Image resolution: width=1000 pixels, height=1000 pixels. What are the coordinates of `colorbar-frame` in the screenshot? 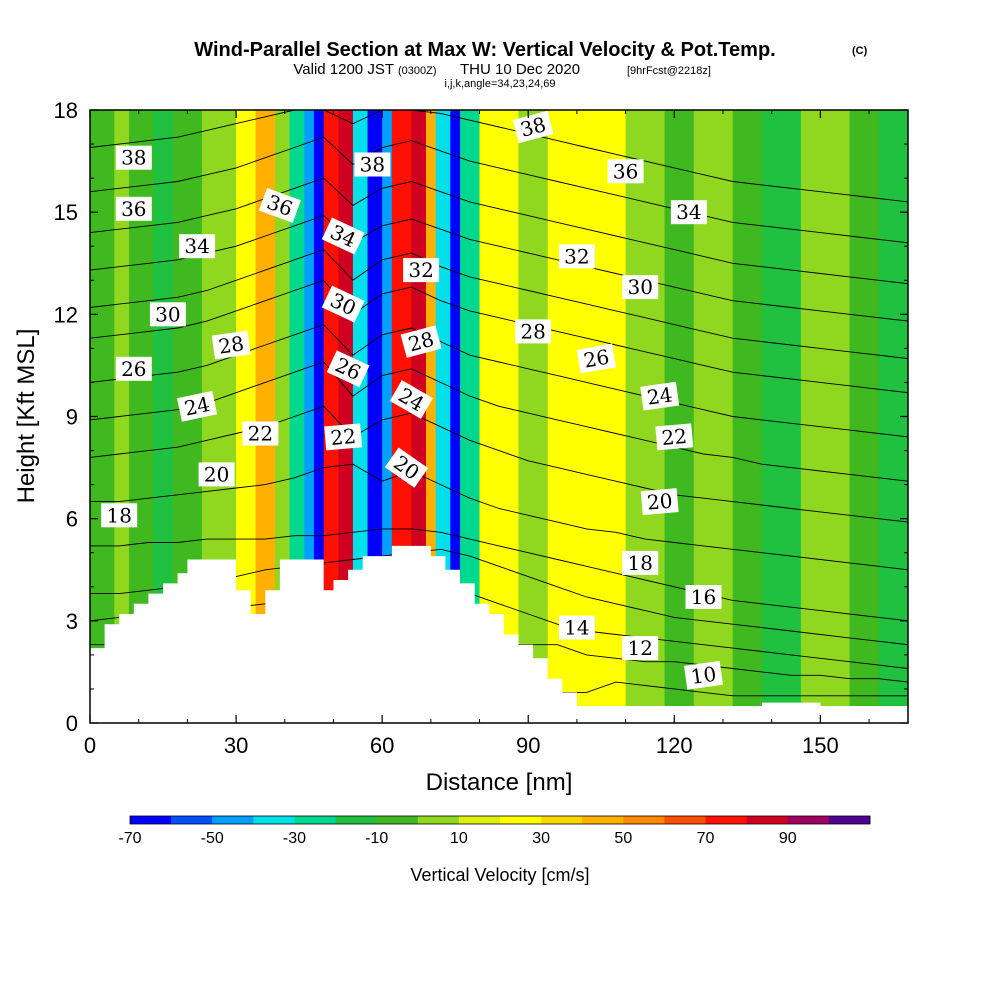 It's located at (500, 820).